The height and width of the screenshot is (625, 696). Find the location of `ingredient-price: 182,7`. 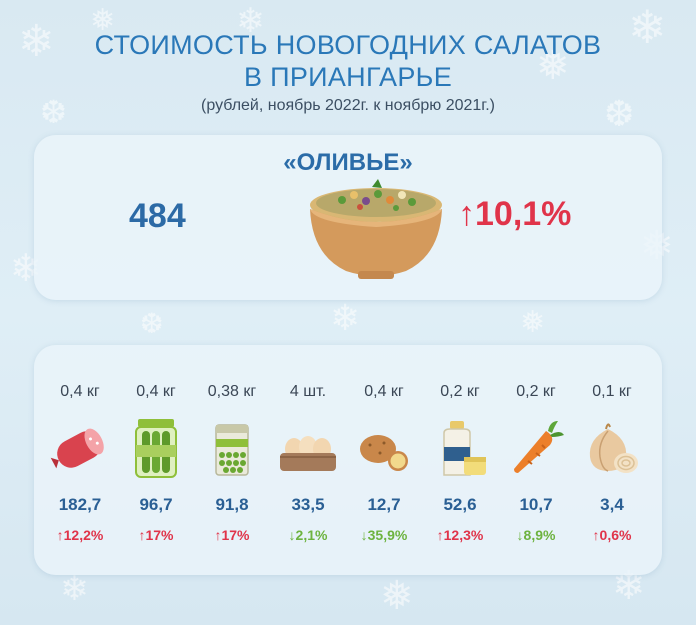

ingredient-price: 182,7 is located at coordinates (80, 504).